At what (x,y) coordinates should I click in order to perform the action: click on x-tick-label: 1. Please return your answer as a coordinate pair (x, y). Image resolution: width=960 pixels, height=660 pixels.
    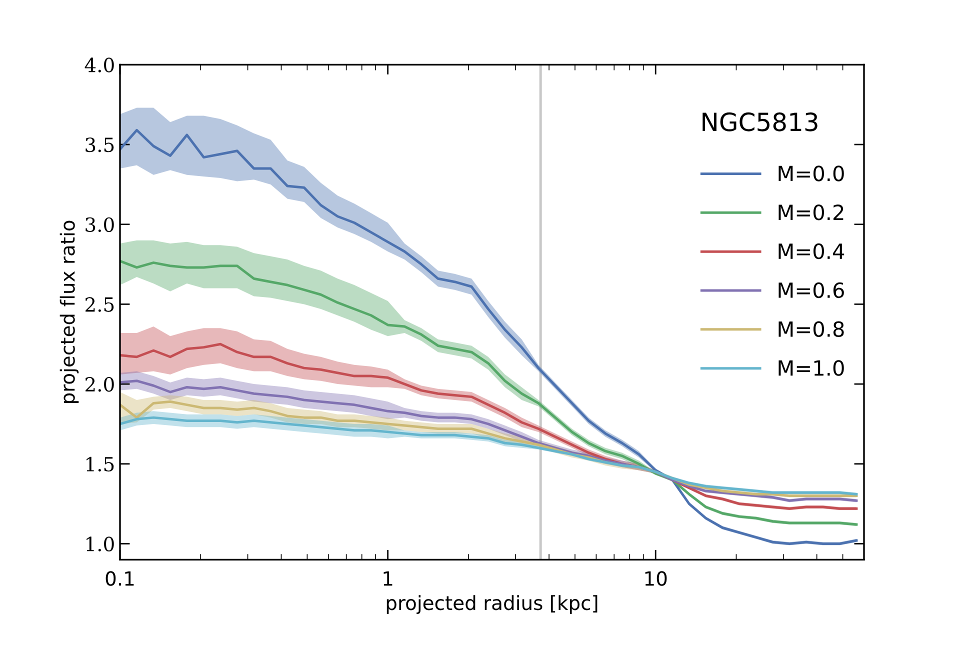
    Looking at the image, I should click on (388, 578).